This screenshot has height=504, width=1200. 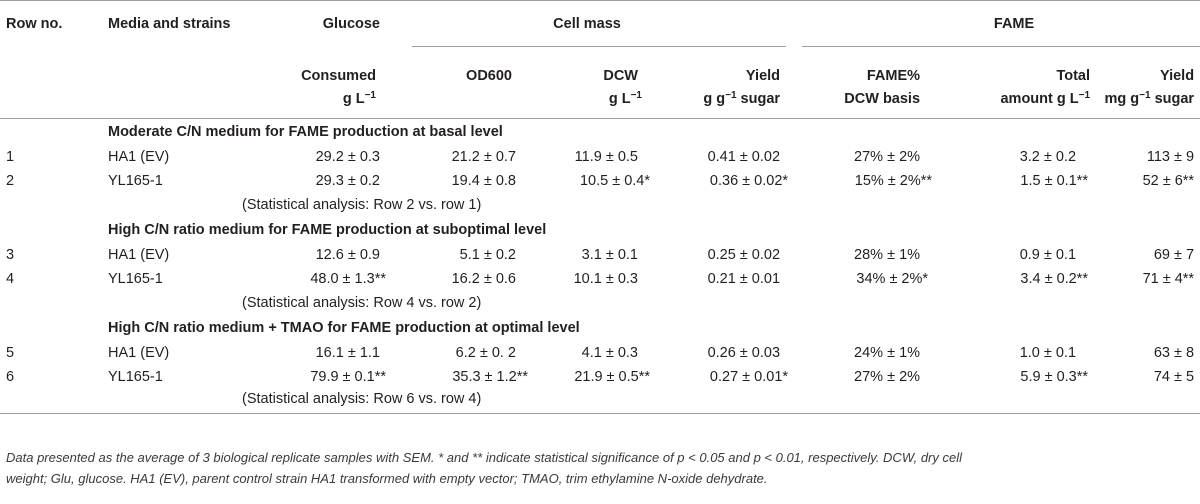 What do you see at coordinates (485, 353) in the screenshot?
I see `od600-value: 6.2 ± 0. 2` at bounding box center [485, 353].